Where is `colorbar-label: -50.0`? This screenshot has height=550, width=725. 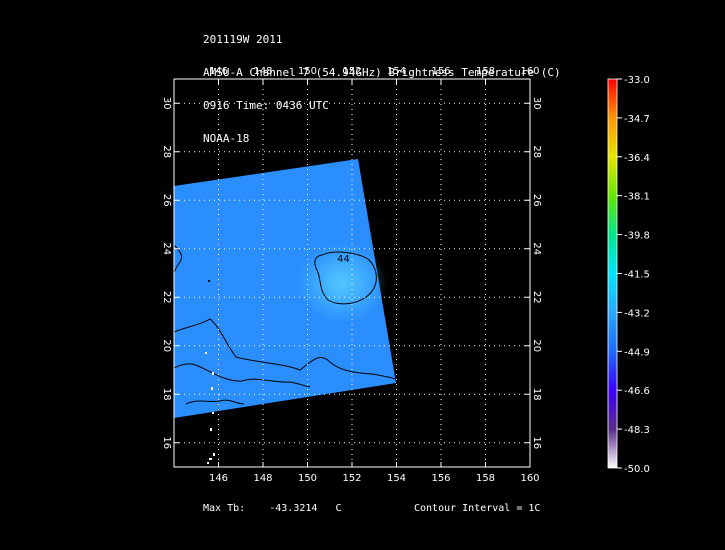
colorbar-label: -50.0 is located at coordinates (637, 469).